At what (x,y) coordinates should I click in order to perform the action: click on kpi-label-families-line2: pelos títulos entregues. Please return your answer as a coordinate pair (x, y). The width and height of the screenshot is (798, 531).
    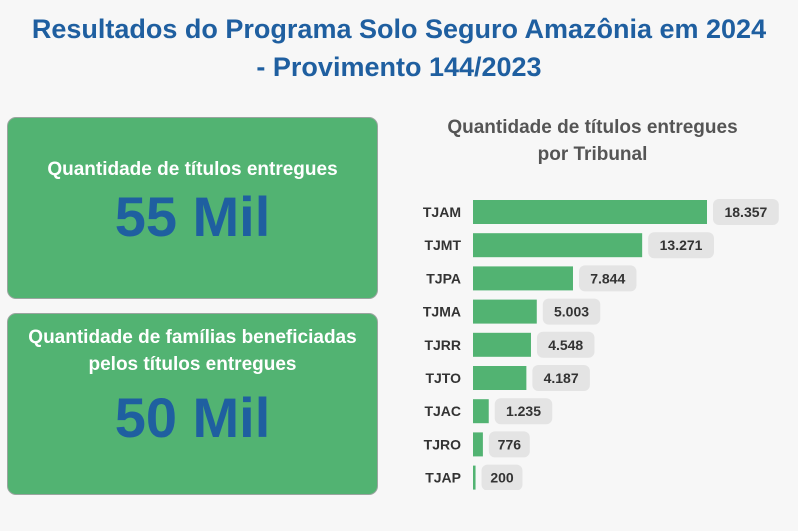
    Looking at the image, I should click on (192, 364).